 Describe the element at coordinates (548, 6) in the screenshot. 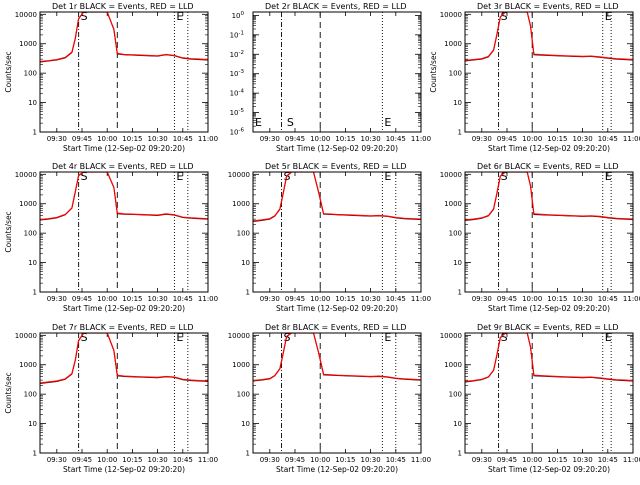

I see `plot-title: Det 3r BLACK = Events, RED = LLD` at that location.